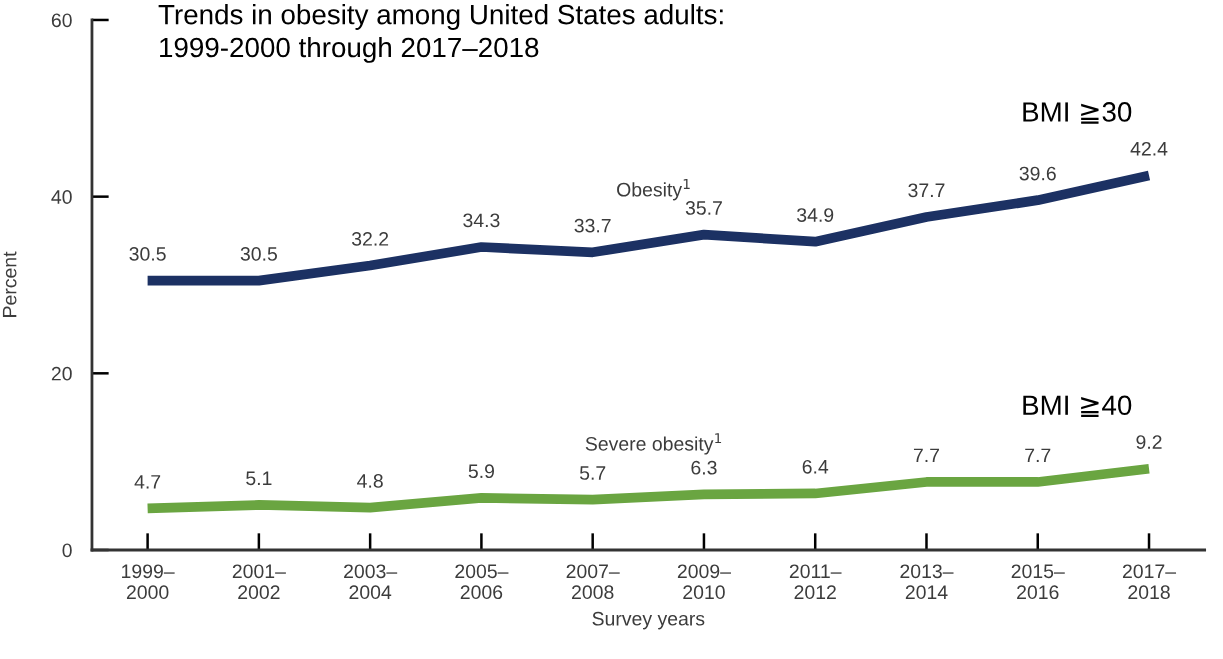  I want to click on data-label: 5.1, so click(259, 478).